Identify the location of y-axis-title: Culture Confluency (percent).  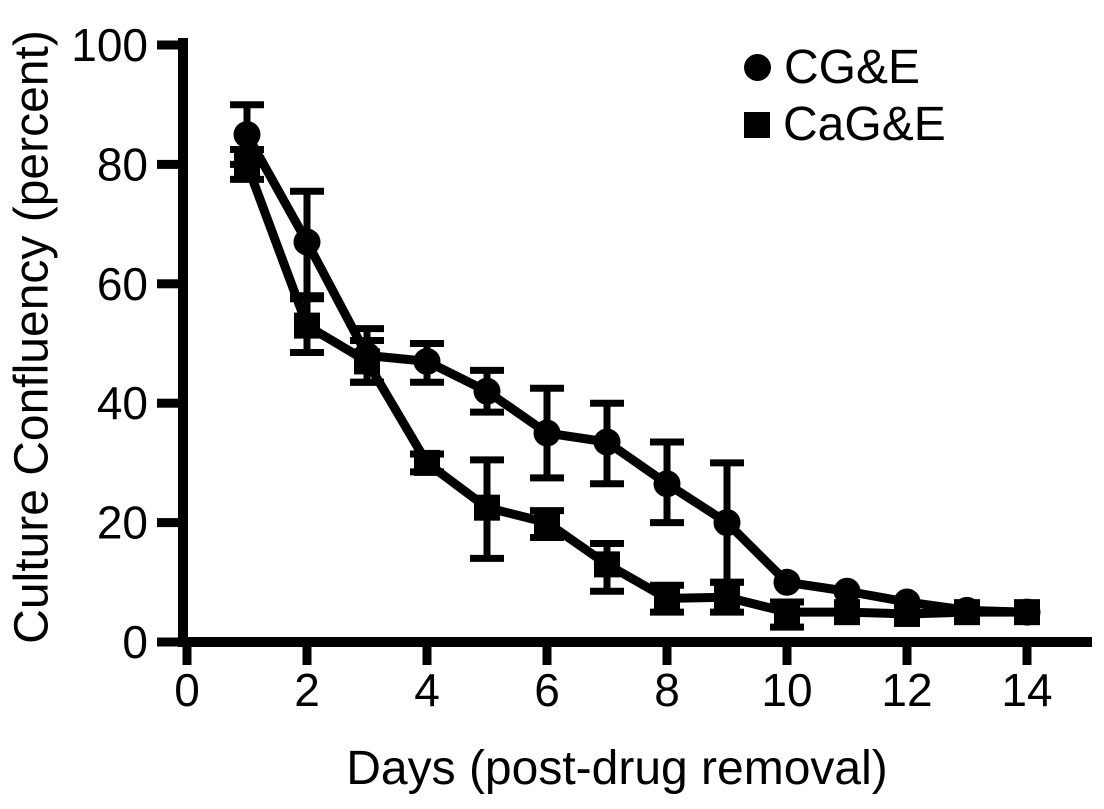
(32, 337).